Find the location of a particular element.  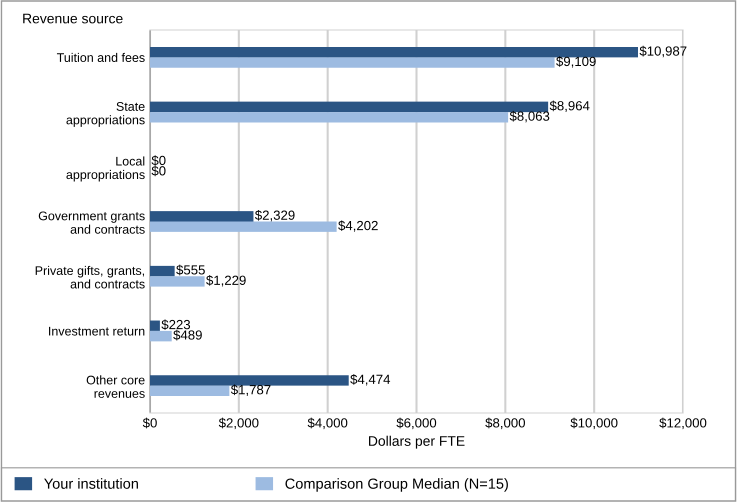

y-tick-label: Tuition and fees is located at coordinates (100, 57).